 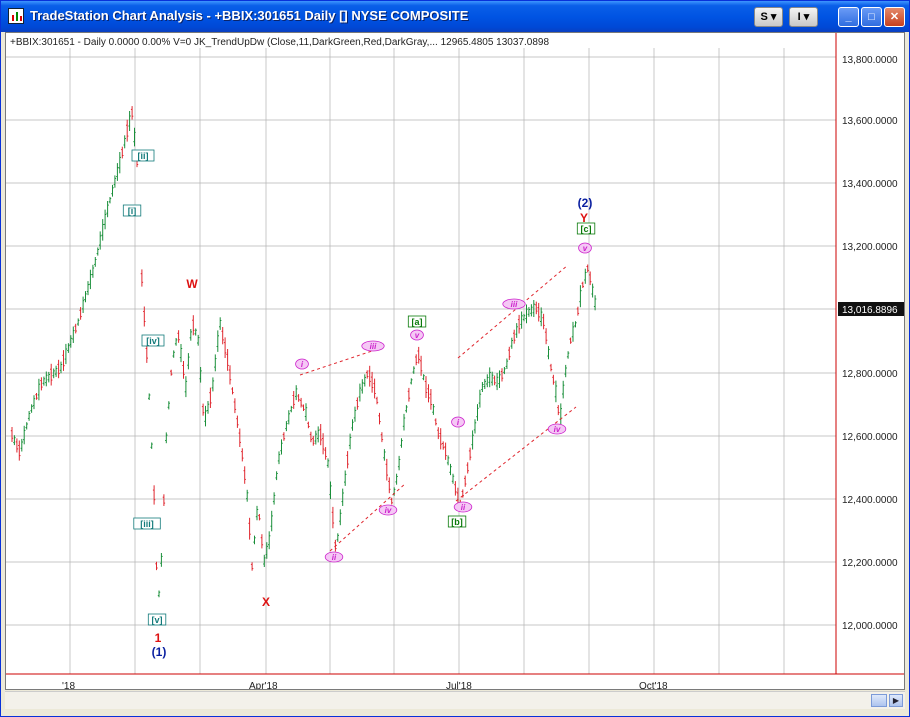 I want to click on subwave-label-ii: ii, so click(x=334, y=557).